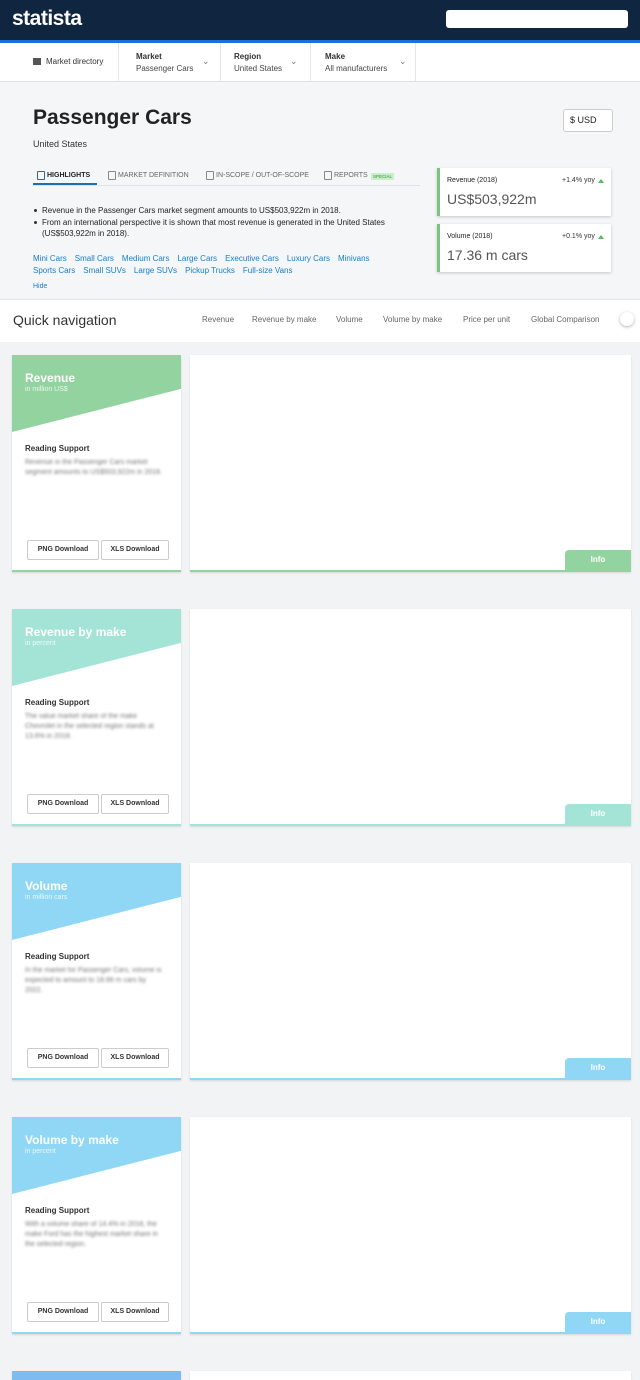 The height and width of the screenshot is (1380, 640). I want to click on home-icon, so click(37, 61).